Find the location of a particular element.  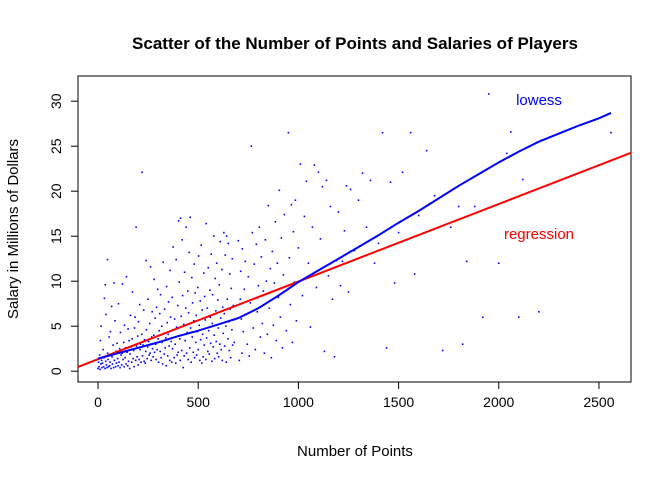

x-tick-label: 0 is located at coordinates (98, 402).